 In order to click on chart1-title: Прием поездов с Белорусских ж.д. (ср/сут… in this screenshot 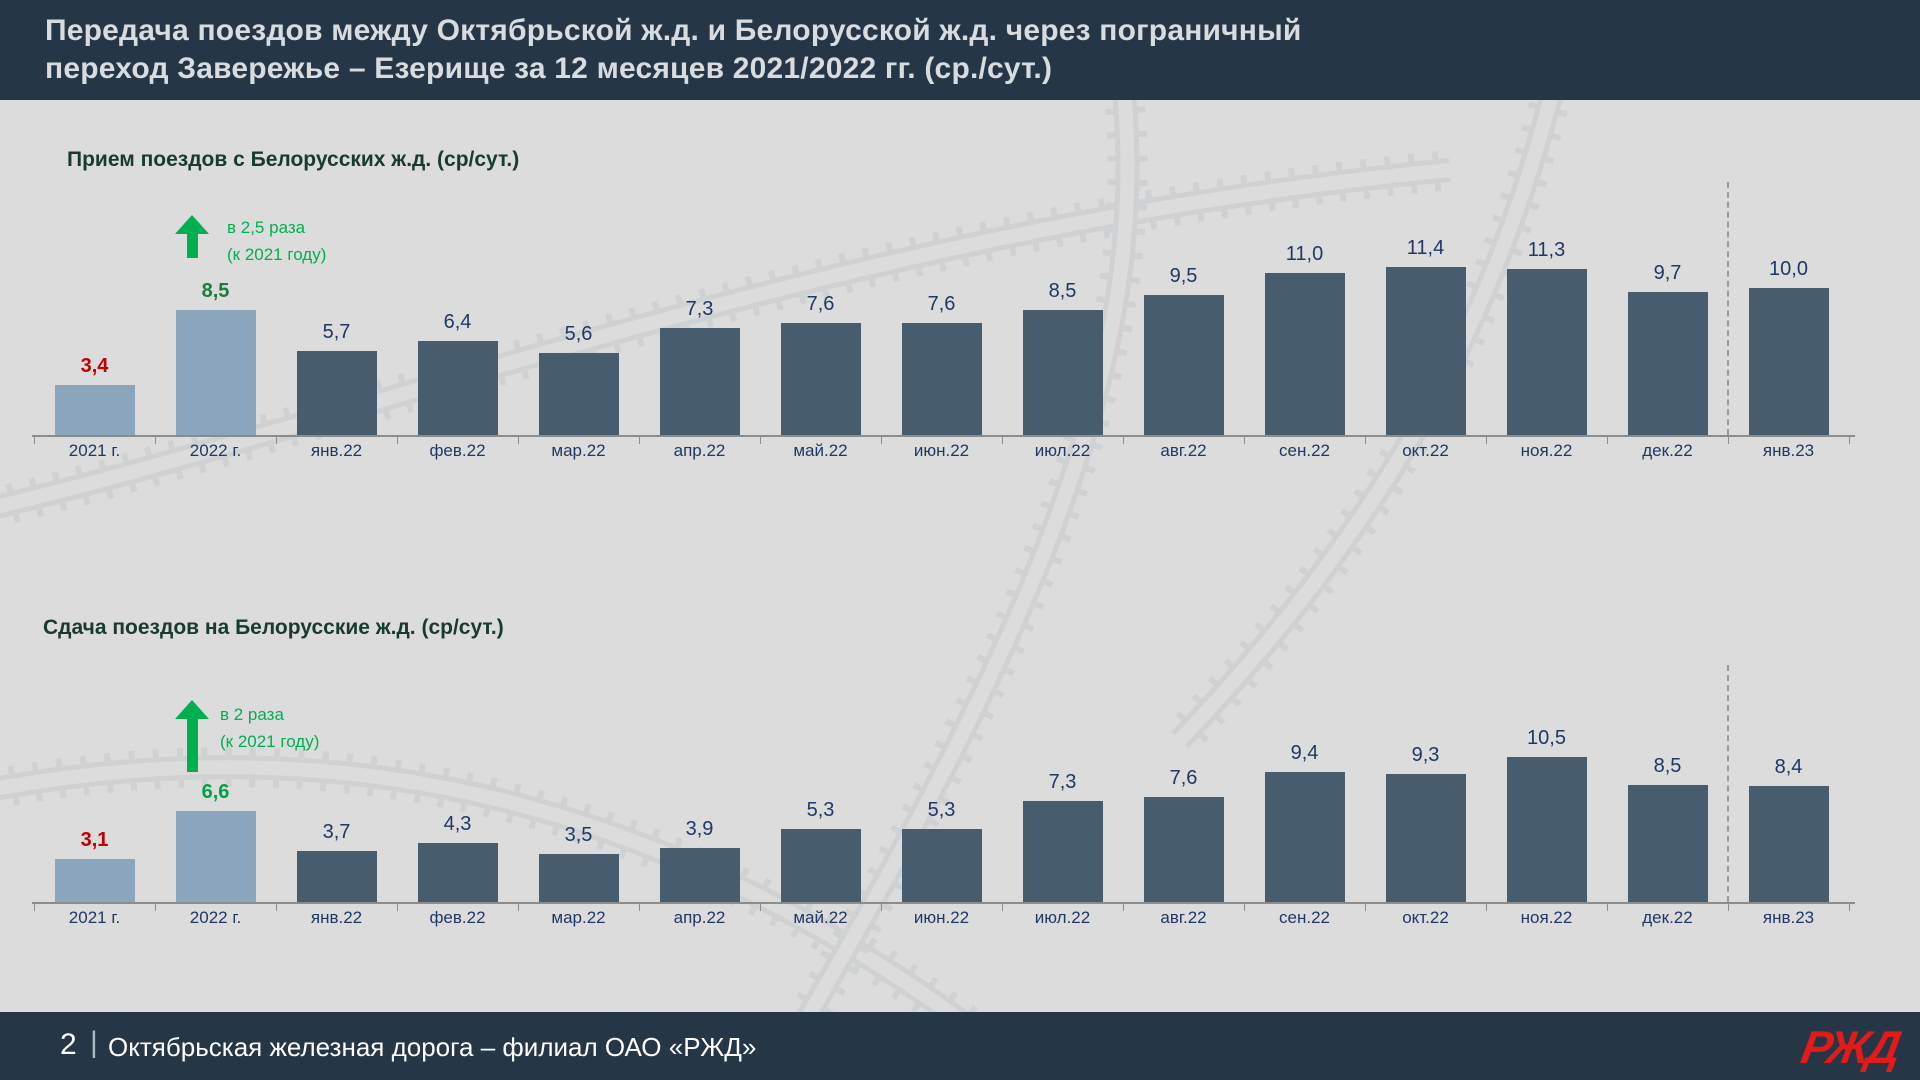, I will do `click(293, 159)`.